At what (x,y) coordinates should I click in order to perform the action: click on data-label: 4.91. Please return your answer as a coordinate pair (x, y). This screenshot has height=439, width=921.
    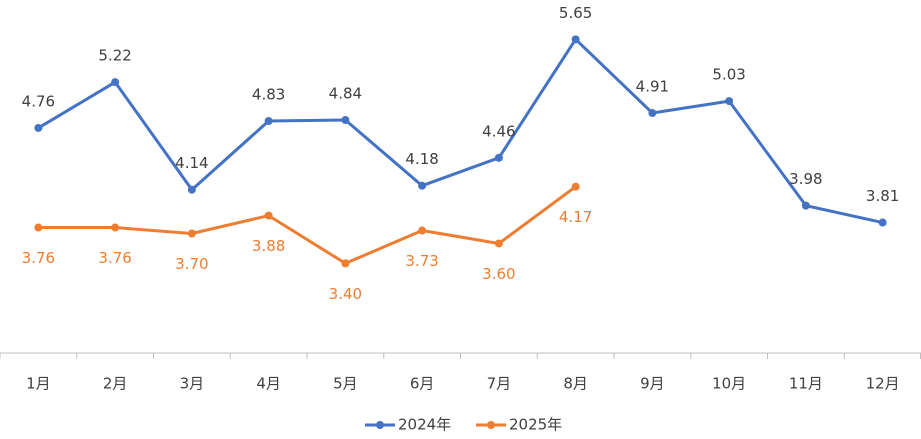
    Looking at the image, I should click on (652, 87).